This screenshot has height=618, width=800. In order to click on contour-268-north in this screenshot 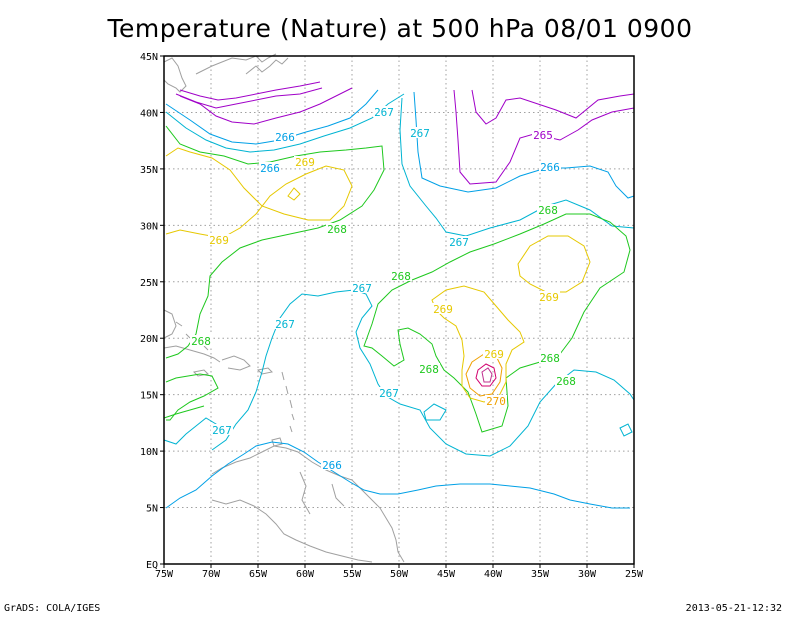, I will do `click(275, 242)`.